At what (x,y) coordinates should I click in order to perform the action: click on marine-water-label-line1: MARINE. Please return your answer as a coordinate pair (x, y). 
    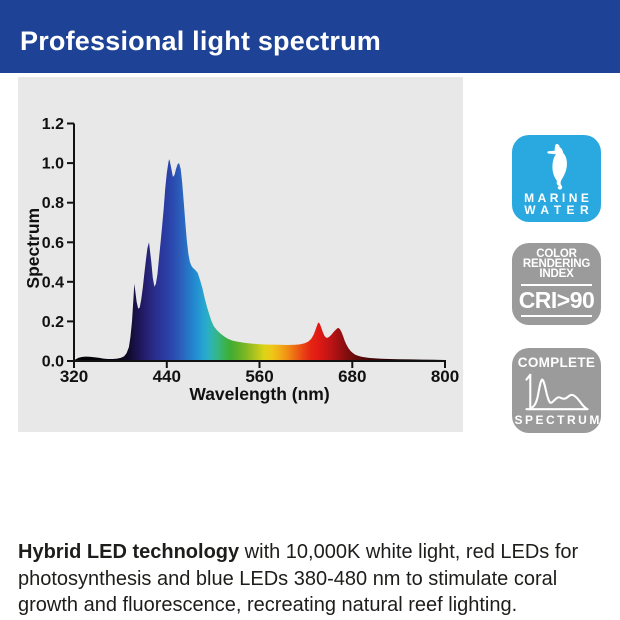
    Looking at the image, I should click on (558, 198).